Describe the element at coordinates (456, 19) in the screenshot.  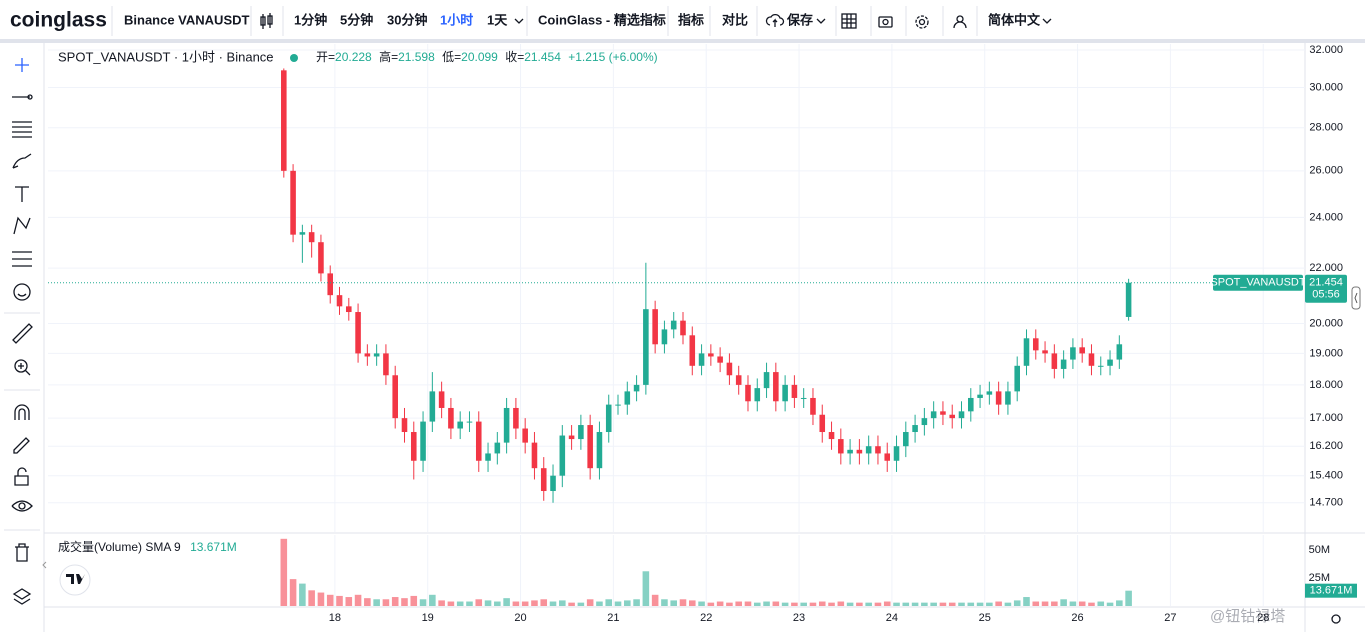
I see `interval-button-active: 1小时` at that location.